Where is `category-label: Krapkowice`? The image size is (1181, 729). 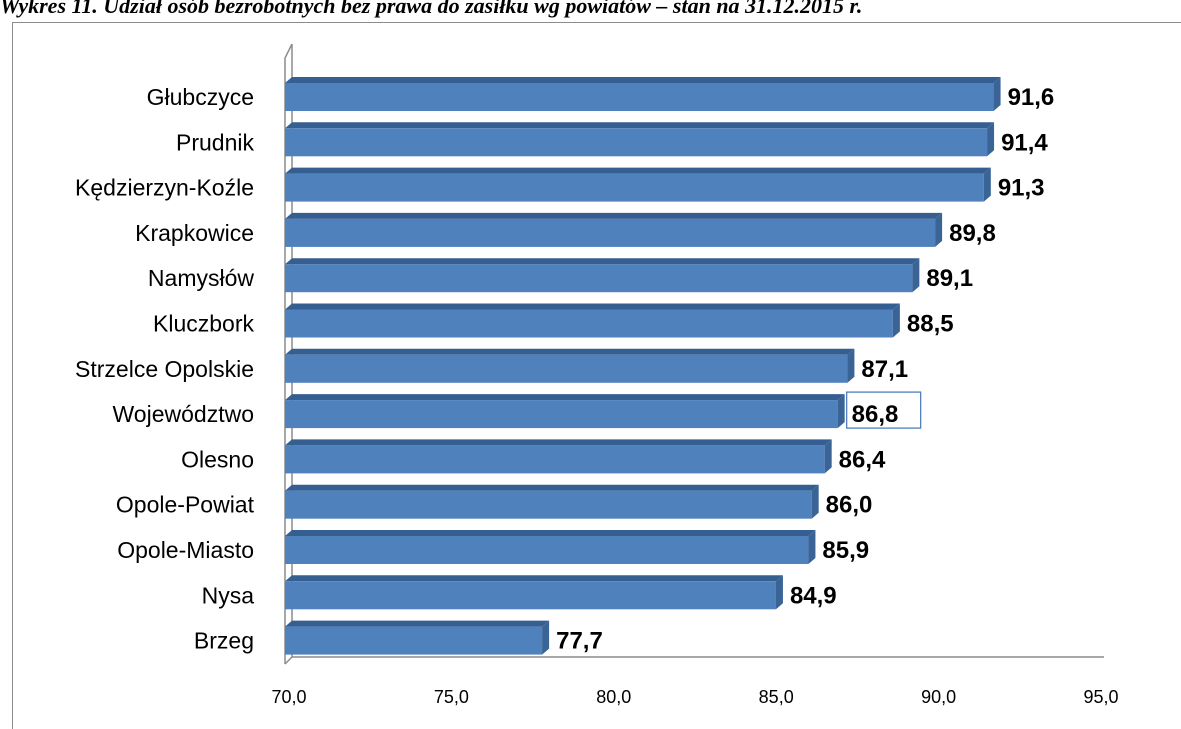 category-label: Krapkowice is located at coordinates (194, 233).